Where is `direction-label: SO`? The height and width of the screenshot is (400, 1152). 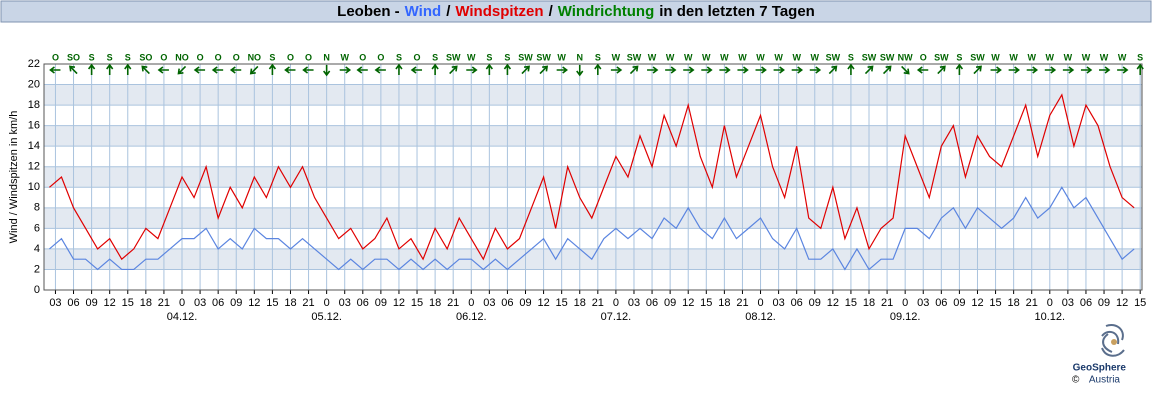 direction-label: SO is located at coordinates (145, 57).